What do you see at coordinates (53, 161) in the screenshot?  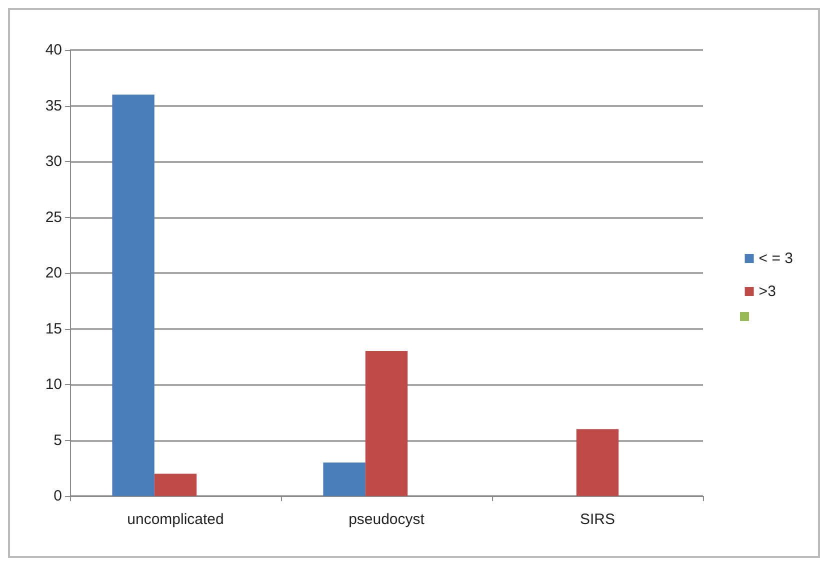 I see `y-tick-label: 30` at bounding box center [53, 161].